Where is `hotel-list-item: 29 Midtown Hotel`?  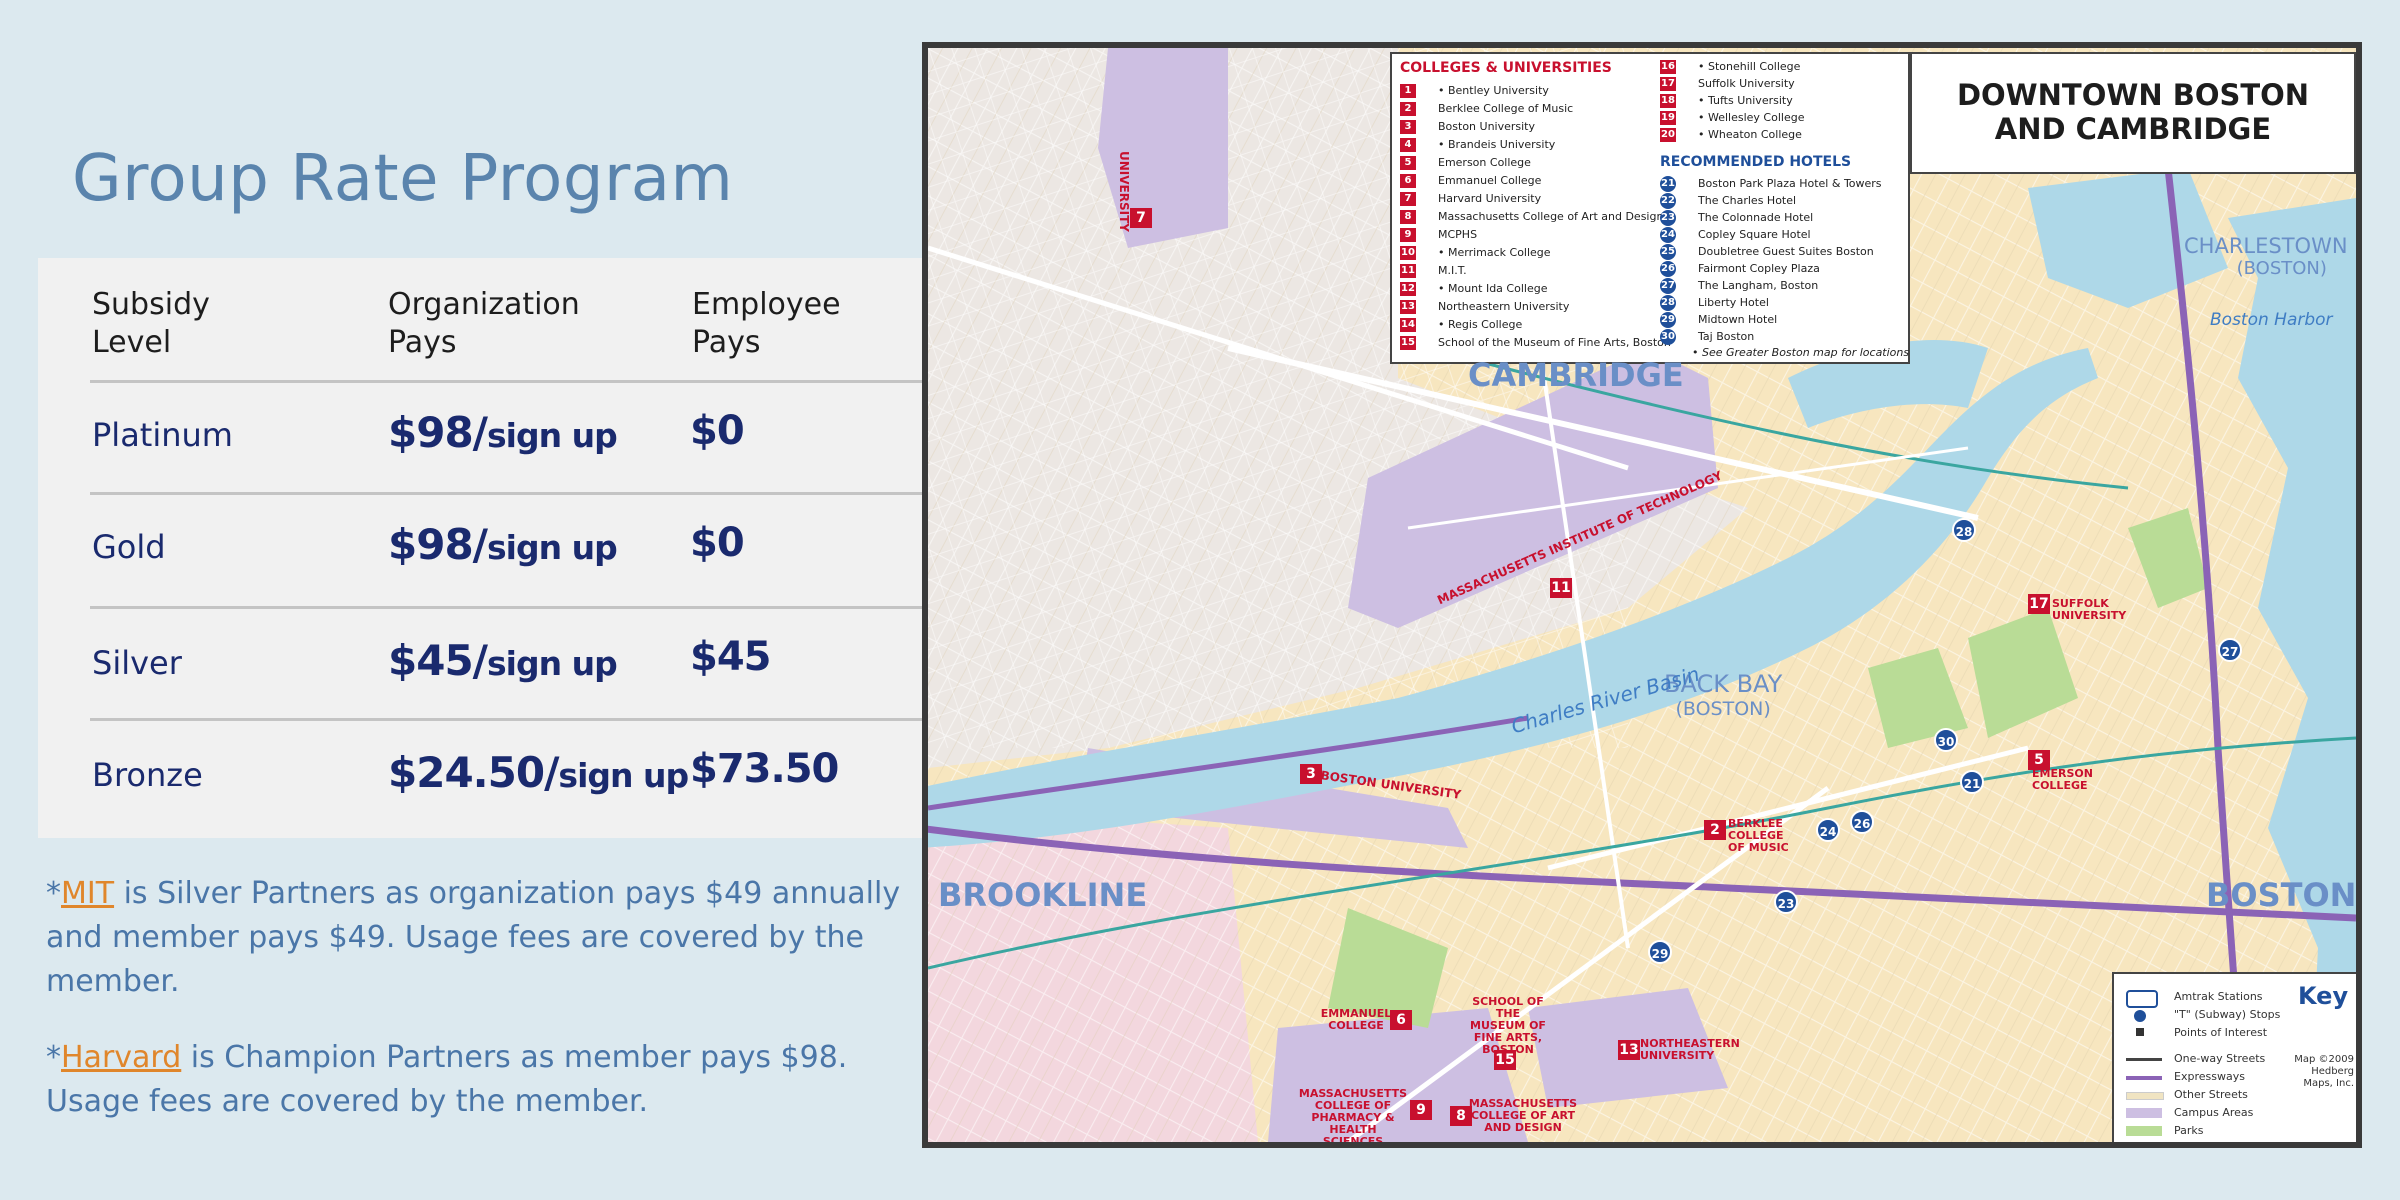
hotel-list-item: 29 Midtown Hotel is located at coordinates (1719, 320).